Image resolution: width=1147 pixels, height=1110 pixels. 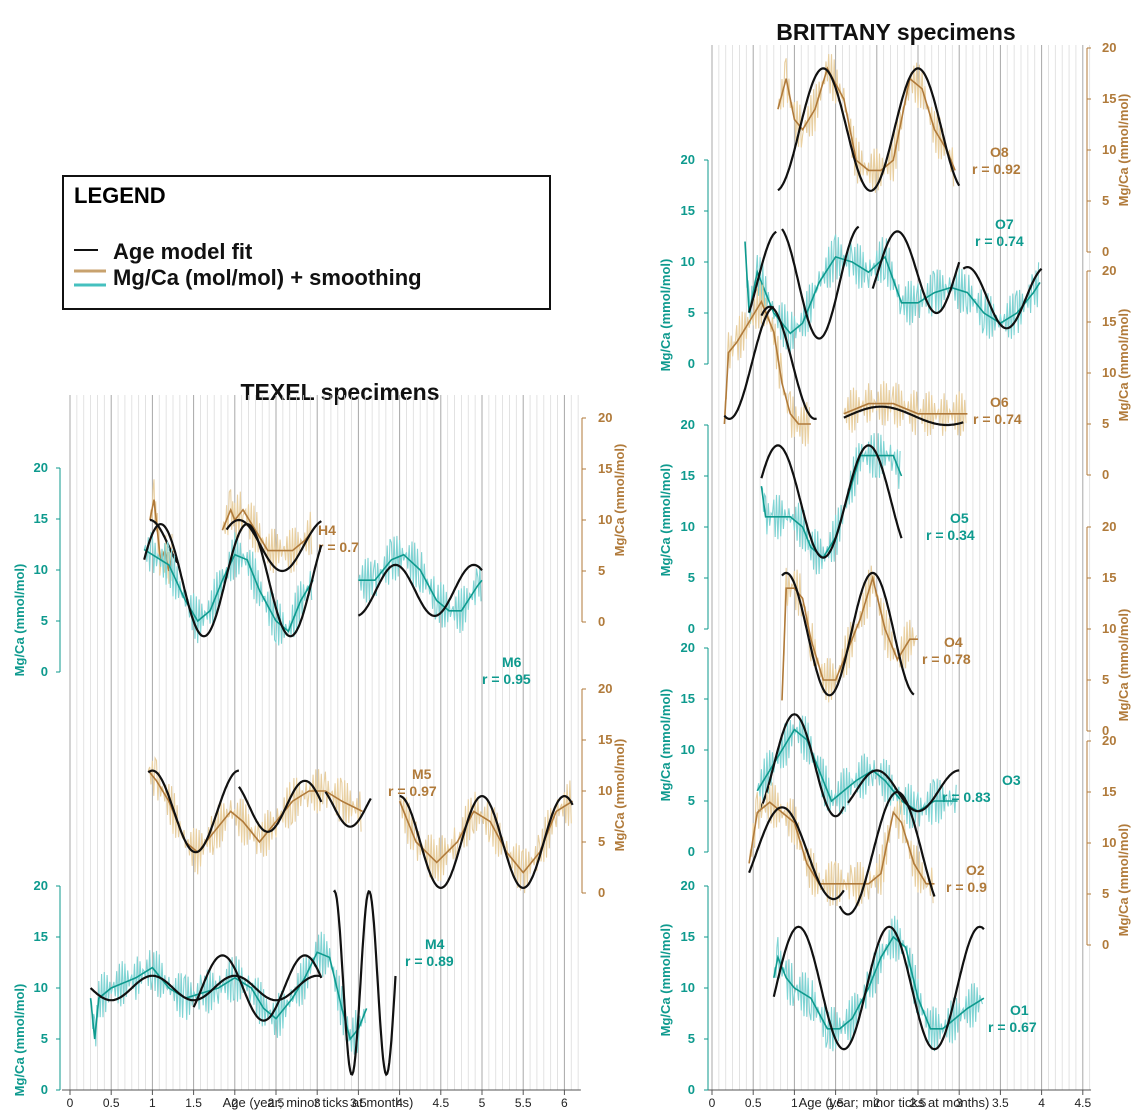 I want to click on correlation-label-o5: r = 0.34, so click(x=950, y=535).